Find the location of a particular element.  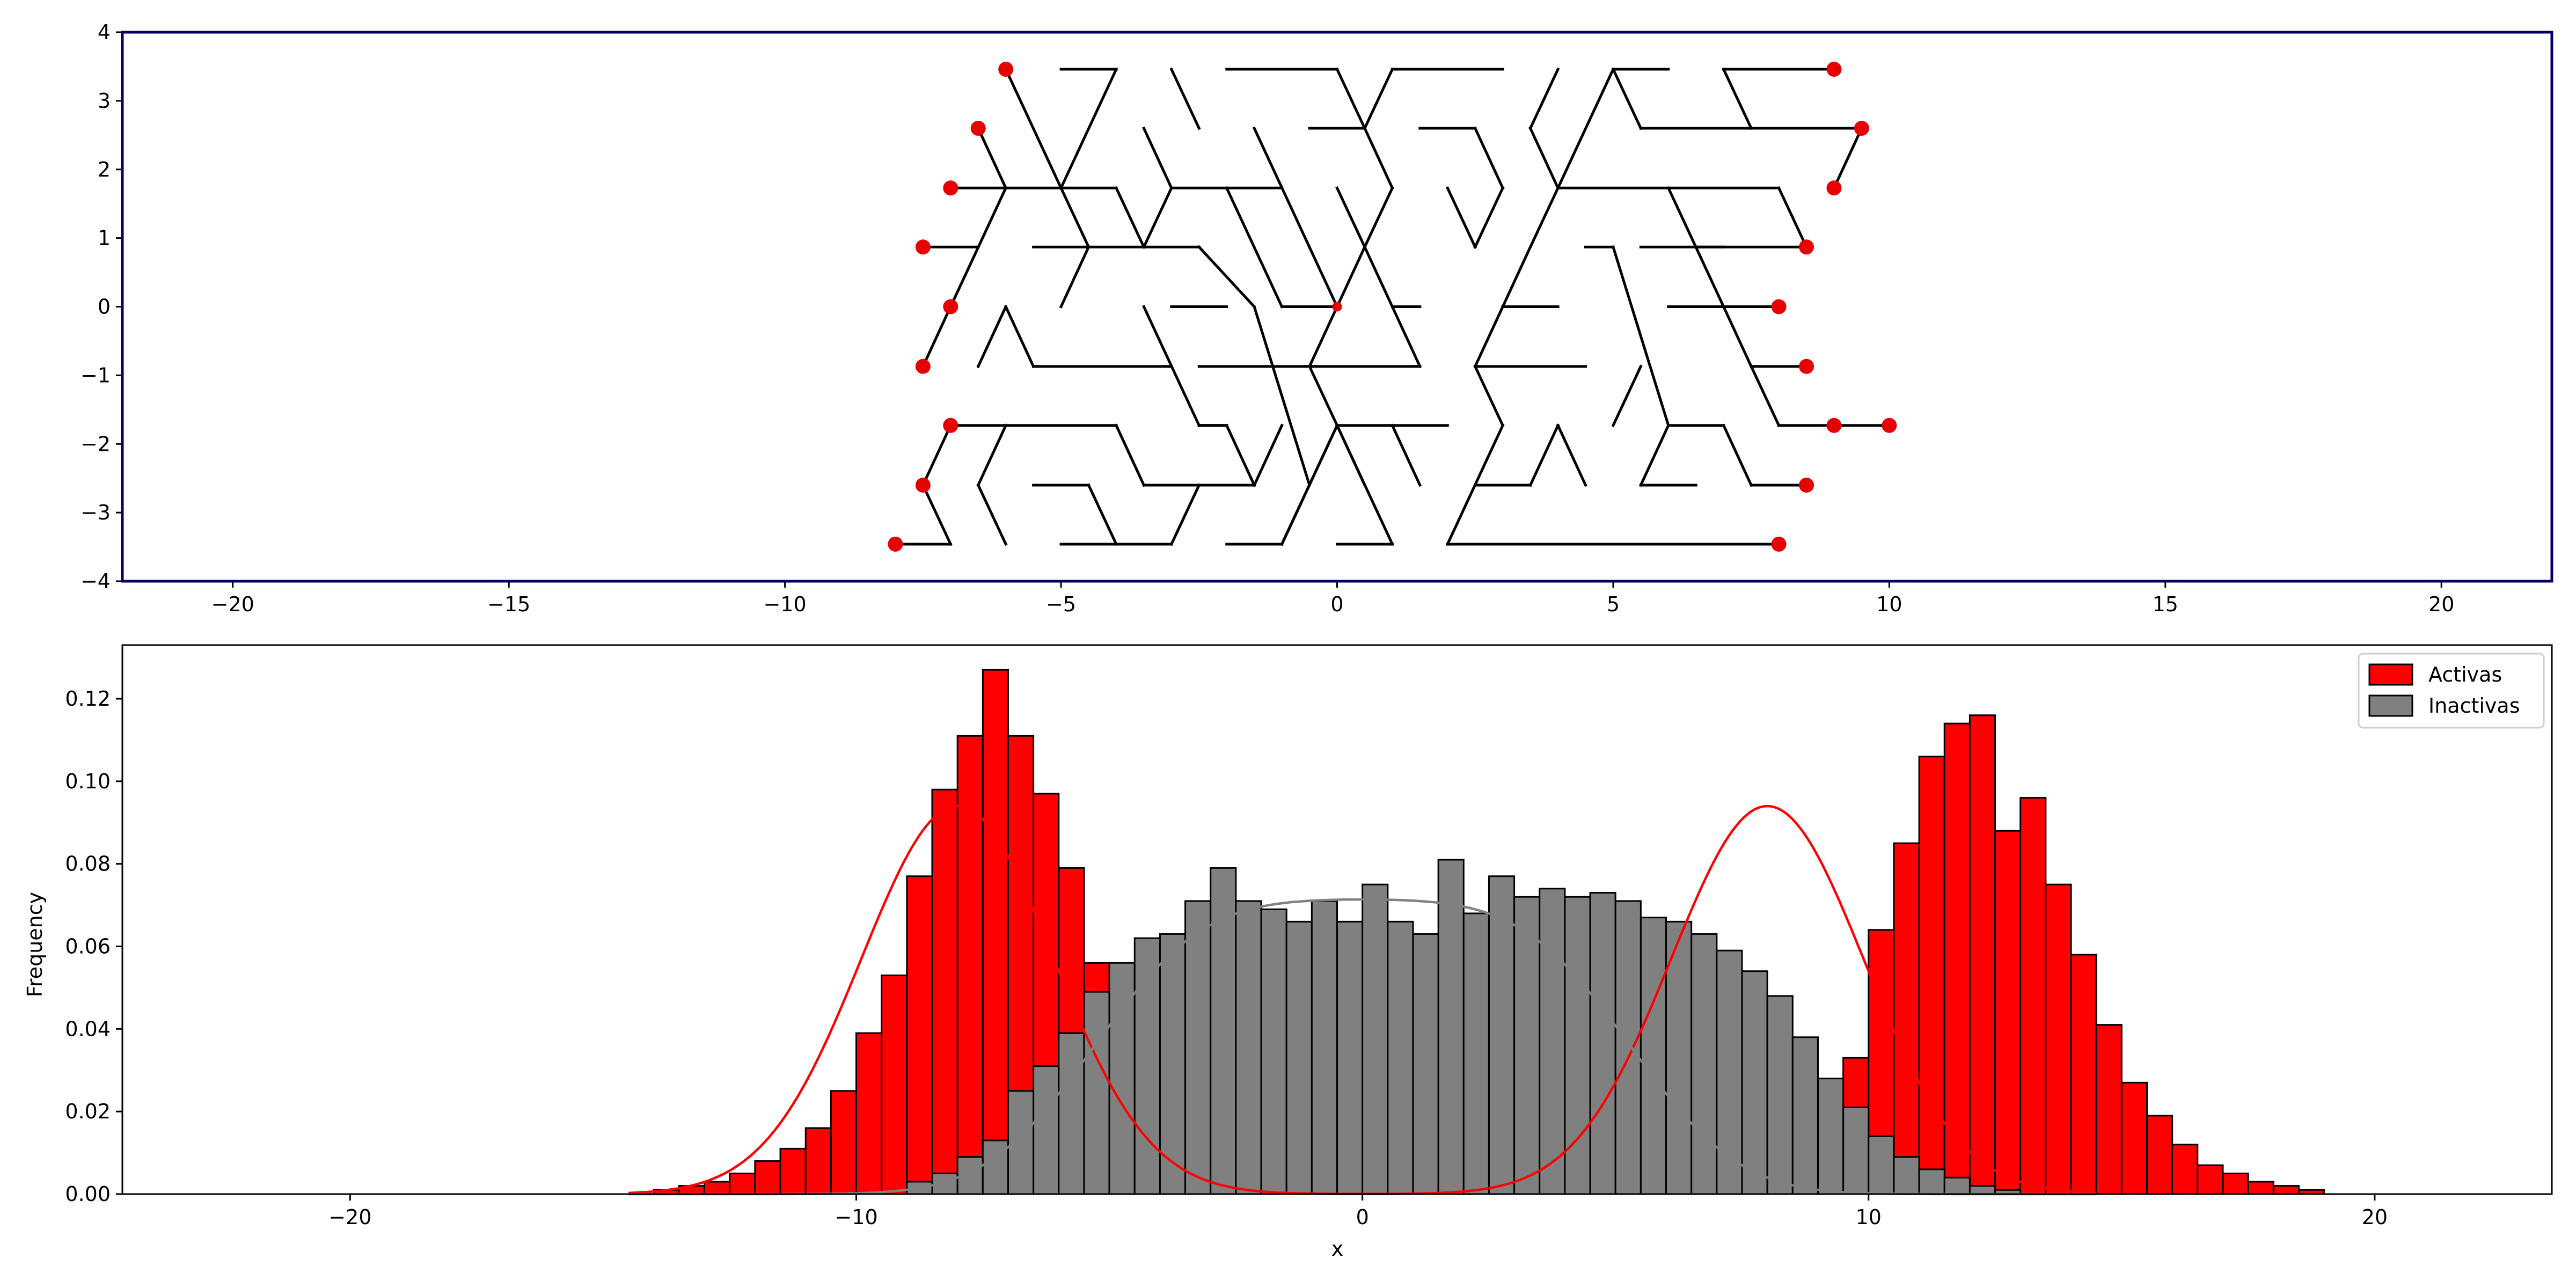

legend-label: Inactivas is located at coordinates (2474, 706).